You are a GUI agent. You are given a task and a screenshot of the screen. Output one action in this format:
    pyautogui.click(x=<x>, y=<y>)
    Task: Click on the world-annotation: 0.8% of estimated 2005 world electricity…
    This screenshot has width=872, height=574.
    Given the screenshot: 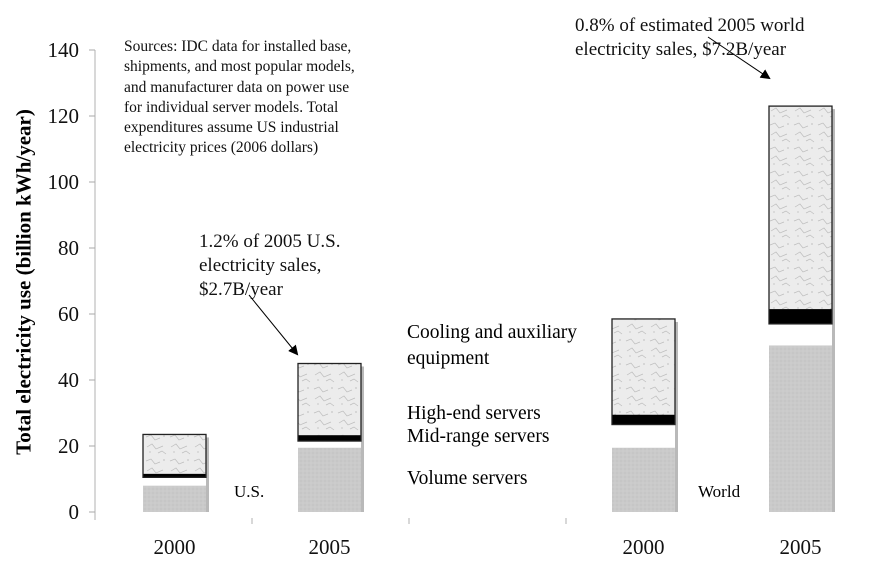 What is the action you would take?
    pyautogui.click(x=690, y=37)
    